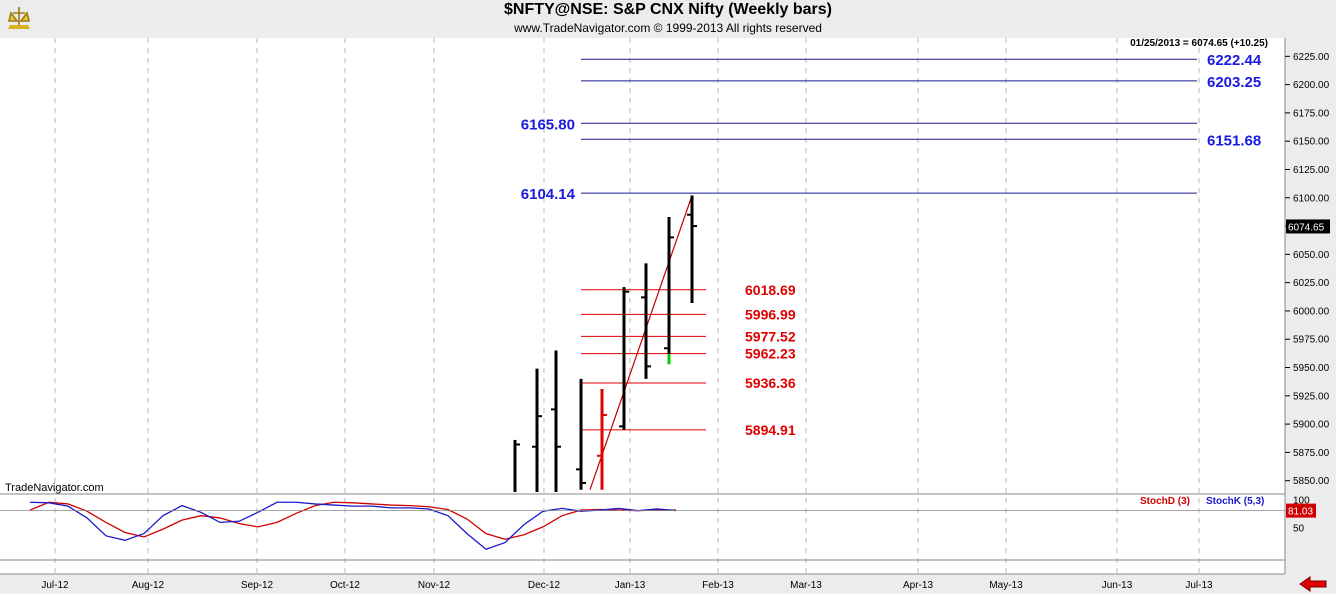 The height and width of the screenshot is (594, 1336). Describe the element at coordinates (668, 9) in the screenshot. I see `chart-title: $NFTY@NSE: S&P CNX Nifty (Weekly bars)` at that location.